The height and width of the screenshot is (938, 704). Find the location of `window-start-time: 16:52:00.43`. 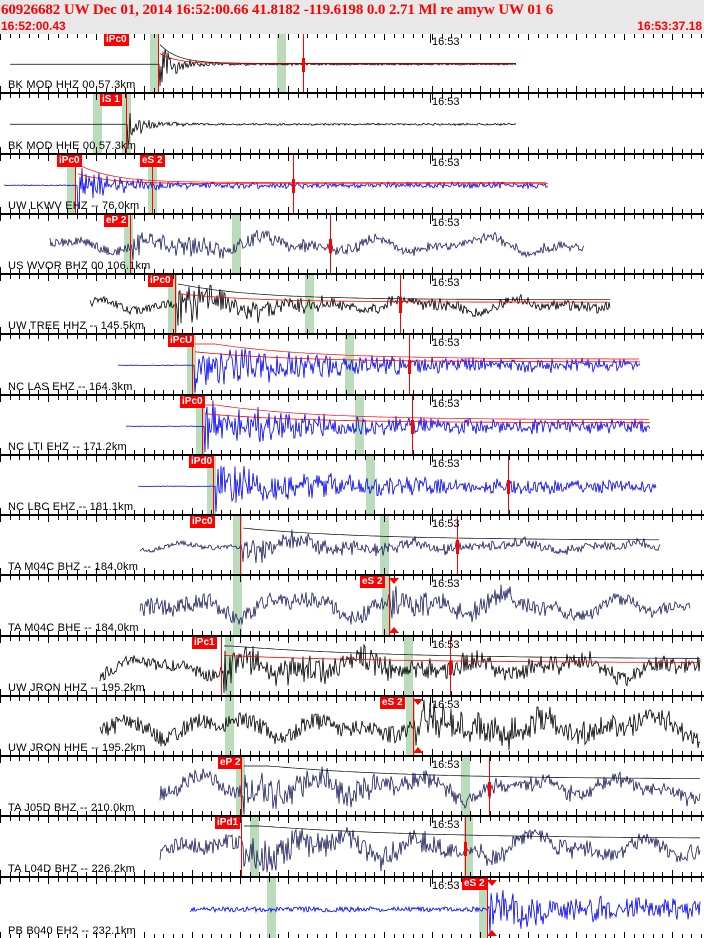

window-start-time: 16:52:00.43 is located at coordinates (33, 26).